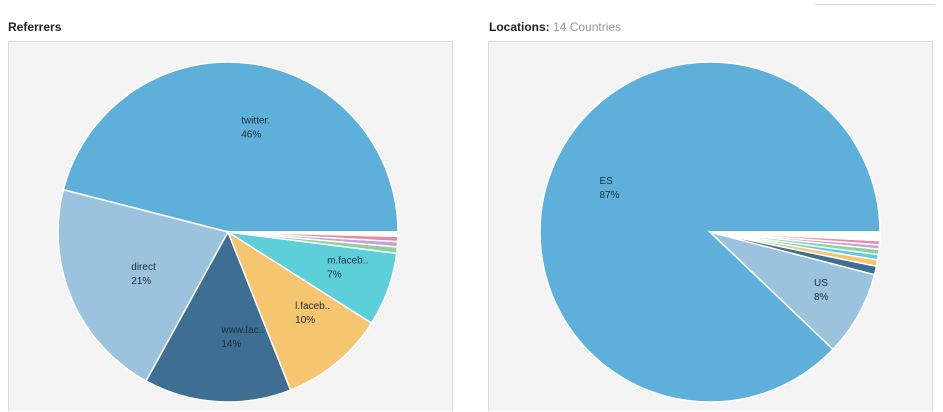 The width and height of the screenshot is (943, 412). I want to click on slice-percent: 10%, so click(305, 320).